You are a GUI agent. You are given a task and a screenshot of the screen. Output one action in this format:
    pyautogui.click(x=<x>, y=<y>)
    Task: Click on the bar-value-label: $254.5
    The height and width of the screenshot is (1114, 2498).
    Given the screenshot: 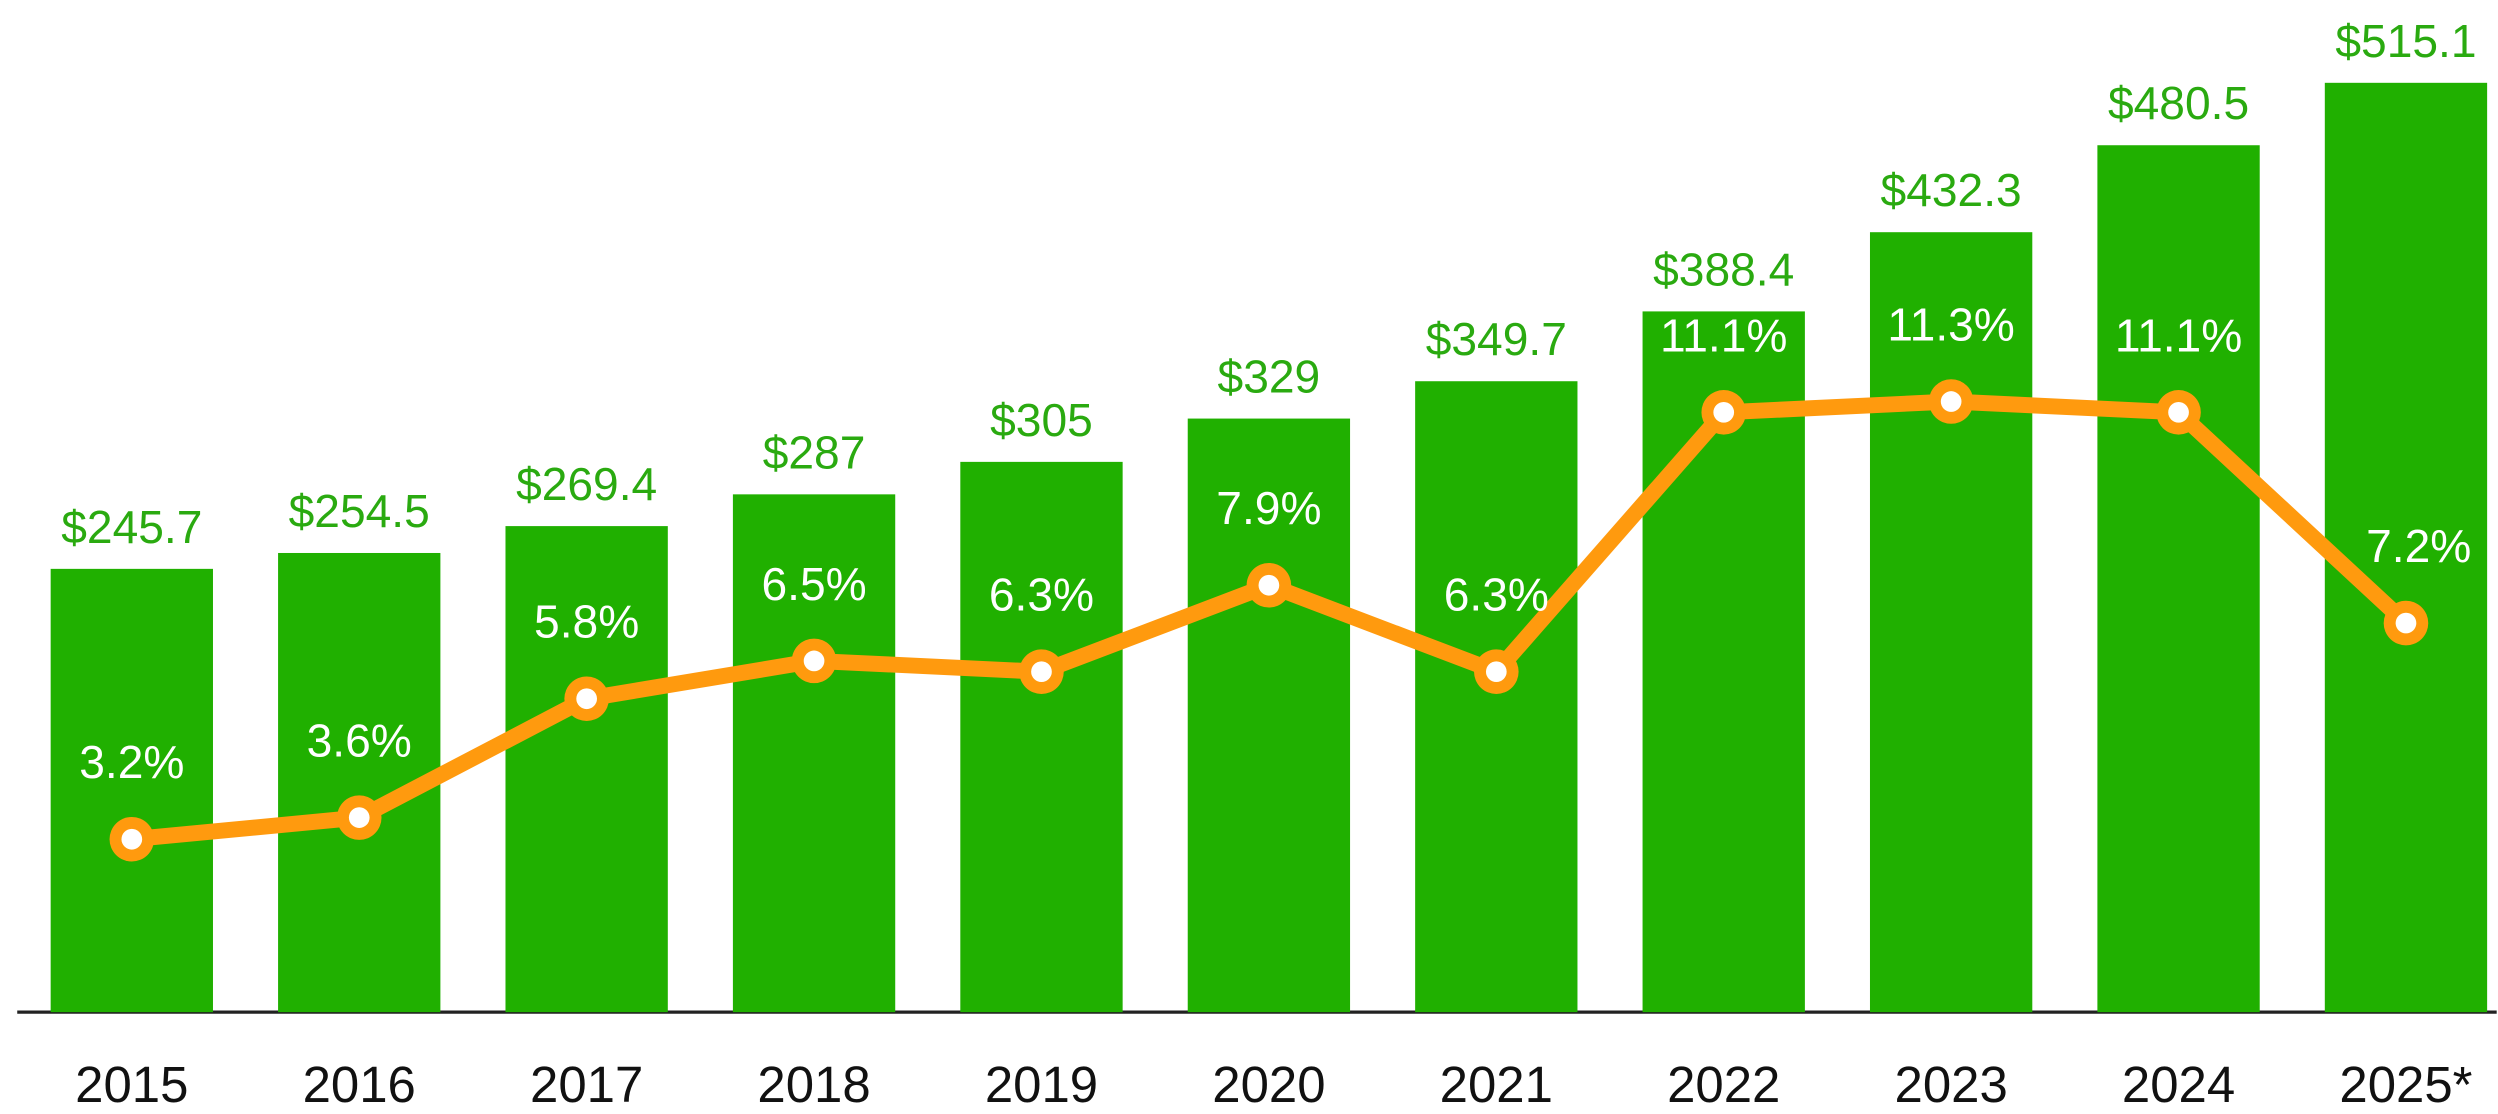 What is the action you would take?
    pyautogui.click(x=359, y=511)
    